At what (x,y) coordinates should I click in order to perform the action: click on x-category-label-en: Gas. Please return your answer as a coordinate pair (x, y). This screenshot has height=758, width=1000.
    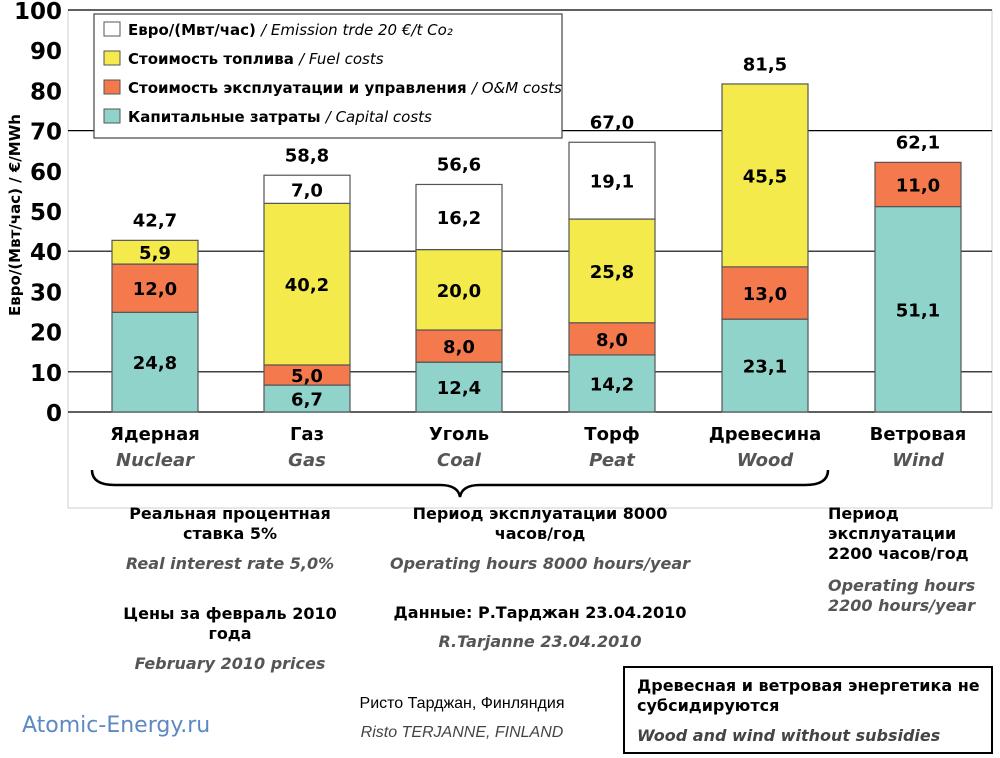
    Looking at the image, I should click on (307, 460).